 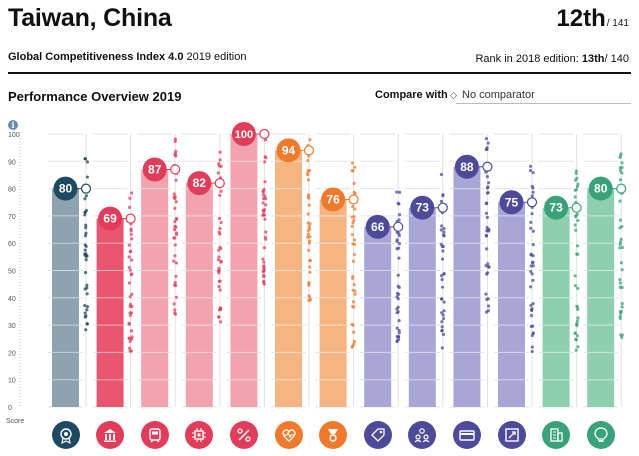 What do you see at coordinates (154, 435) in the screenshot?
I see `ict-adoption-icon` at bounding box center [154, 435].